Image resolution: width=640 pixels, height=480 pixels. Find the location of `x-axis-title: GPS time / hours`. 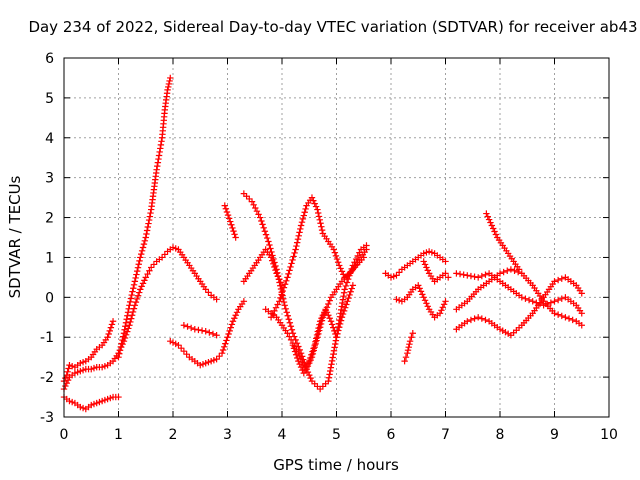

x-axis-title: GPS time / hours is located at coordinates (336, 465).